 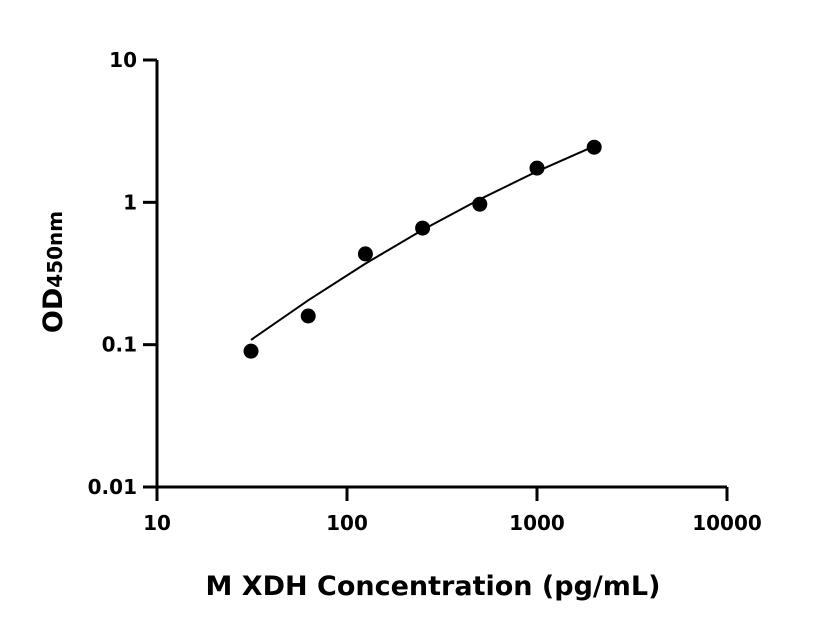 I want to click on fit-curve, so click(x=422, y=243).